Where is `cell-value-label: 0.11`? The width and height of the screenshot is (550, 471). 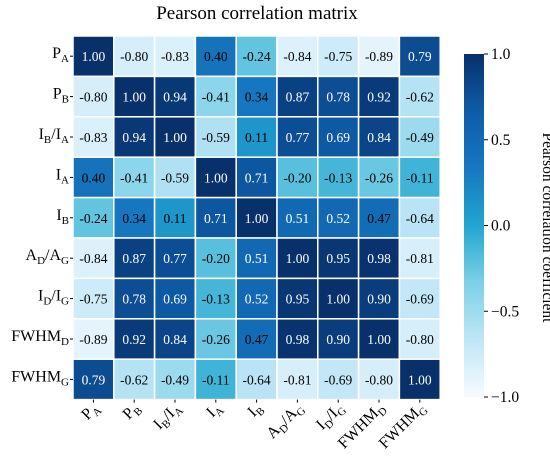
cell-value-label: 0.11 is located at coordinates (174, 218).